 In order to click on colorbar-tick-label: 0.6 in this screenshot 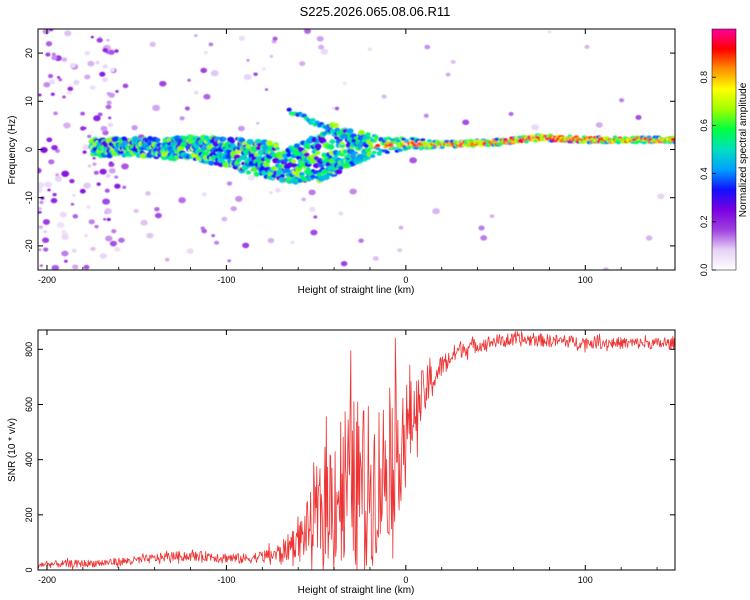, I will do `click(704, 125)`.